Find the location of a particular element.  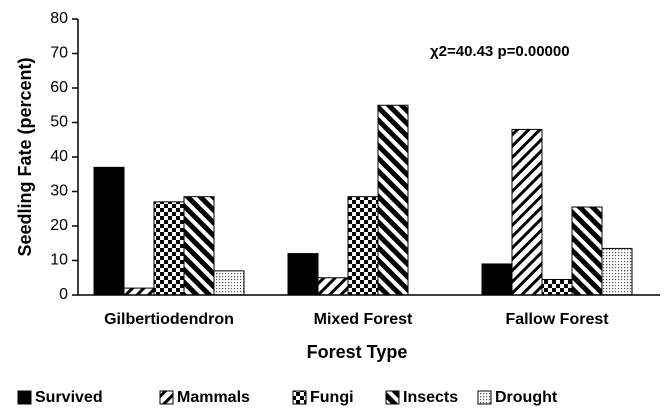

legend-label: Drought is located at coordinates (526, 397).